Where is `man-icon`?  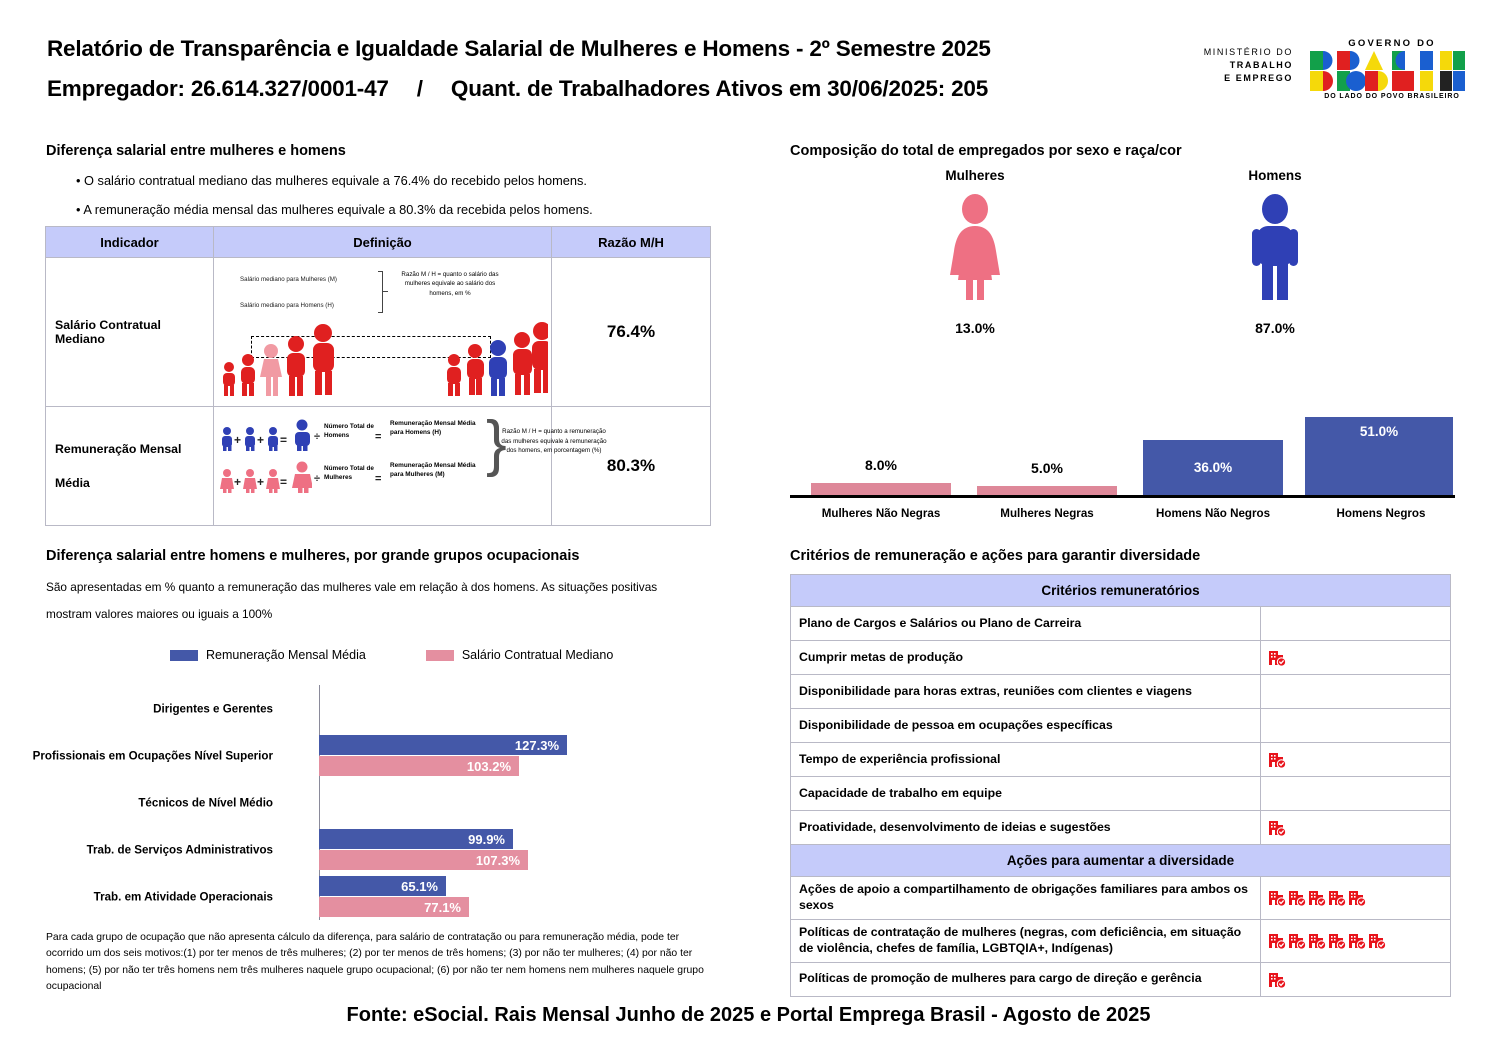
man-icon is located at coordinates (1275, 247).